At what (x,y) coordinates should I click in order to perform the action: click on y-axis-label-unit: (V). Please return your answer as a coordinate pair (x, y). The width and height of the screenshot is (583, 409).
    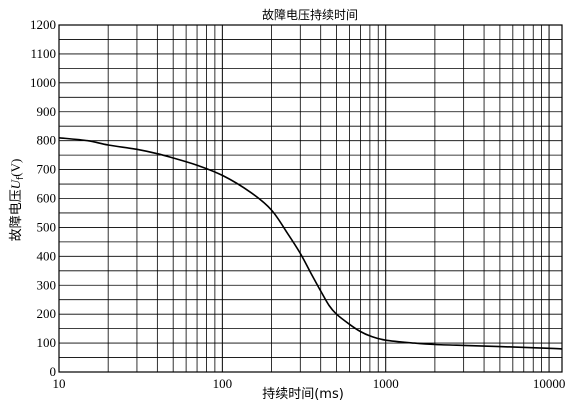
    Looking at the image, I should click on (15, 168).